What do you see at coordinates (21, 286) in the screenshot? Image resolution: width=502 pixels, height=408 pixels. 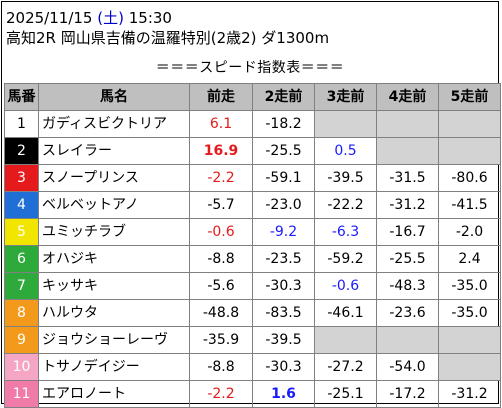 I see `horse-number-cell: 7` at bounding box center [21, 286].